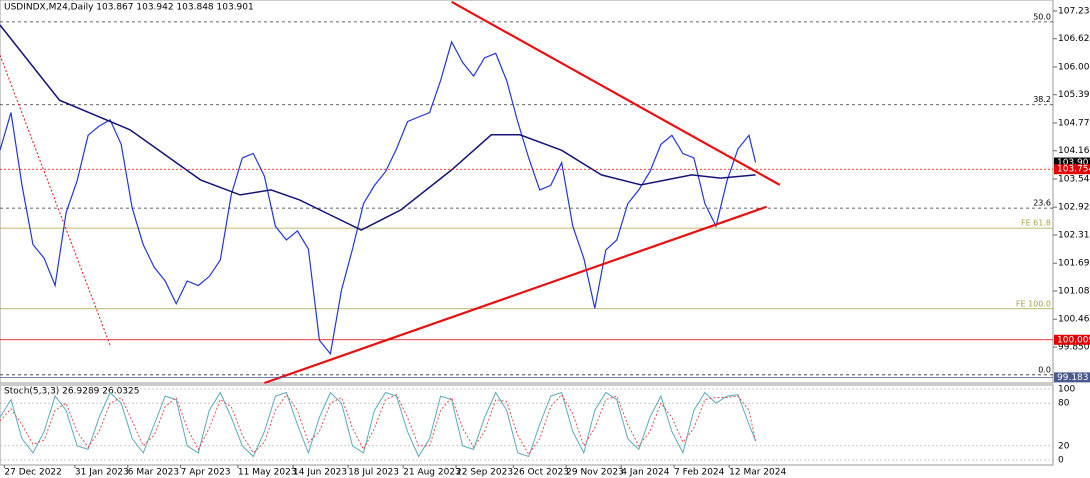 This screenshot has height=478, width=1090. Describe the element at coordinates (33, 473) in the screenshot. I see `x-tick-label: 27 Dec 2022` at that location.